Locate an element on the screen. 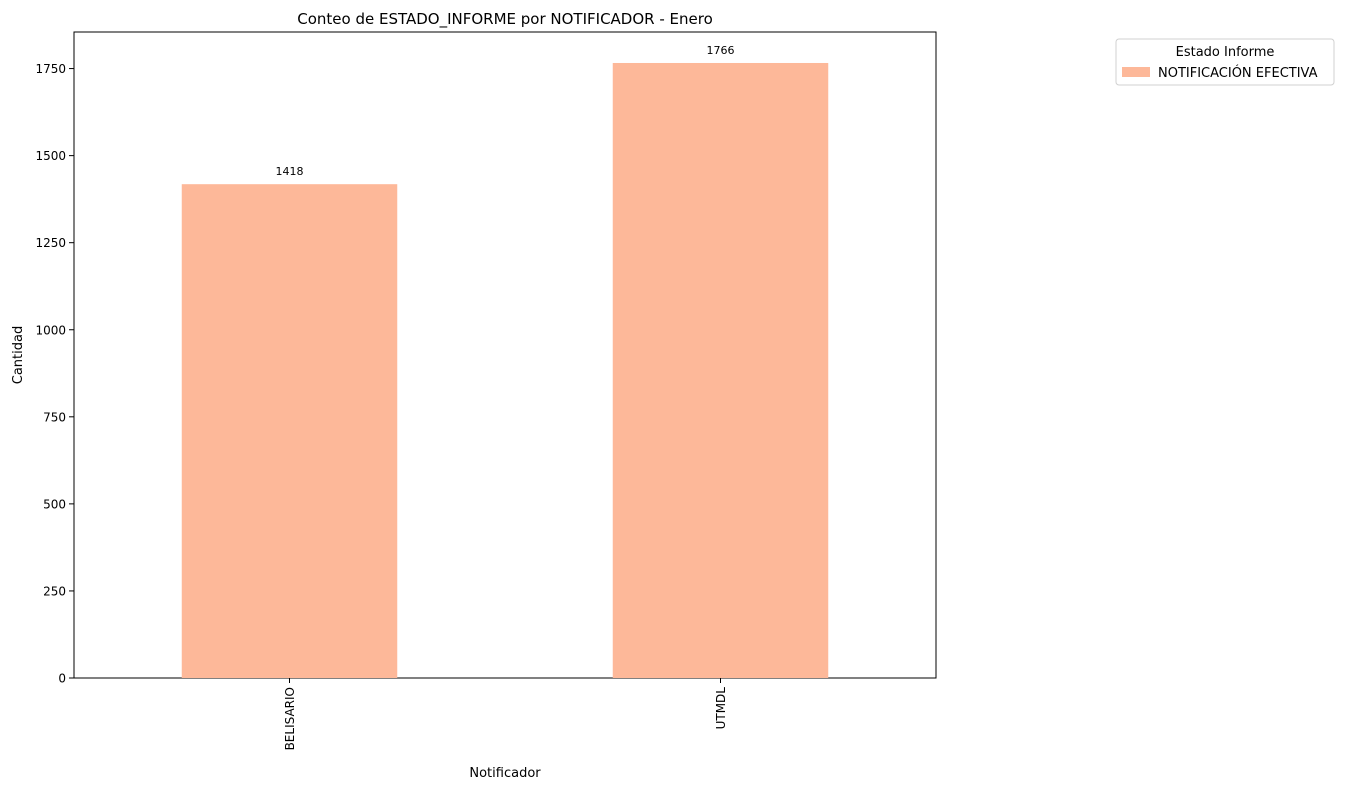 The height and width of the screenshot is (790, 1345). y-tick-label: 1500 is located at coordinates (50, 156).